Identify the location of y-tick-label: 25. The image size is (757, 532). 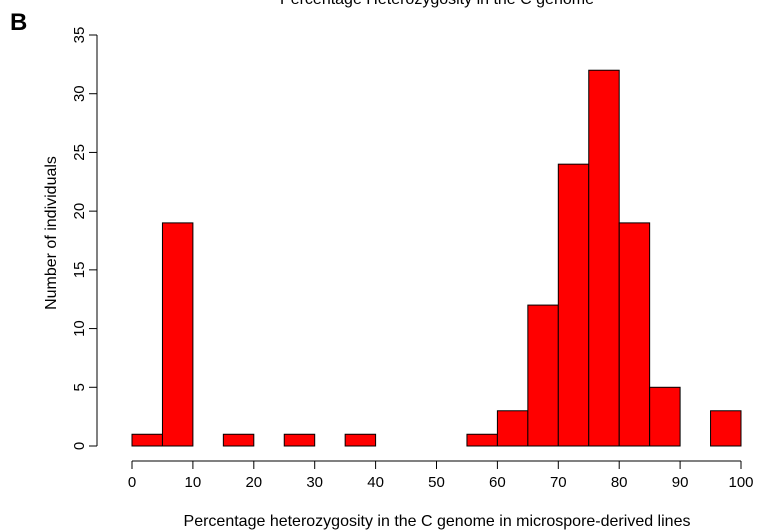
(79, 152).